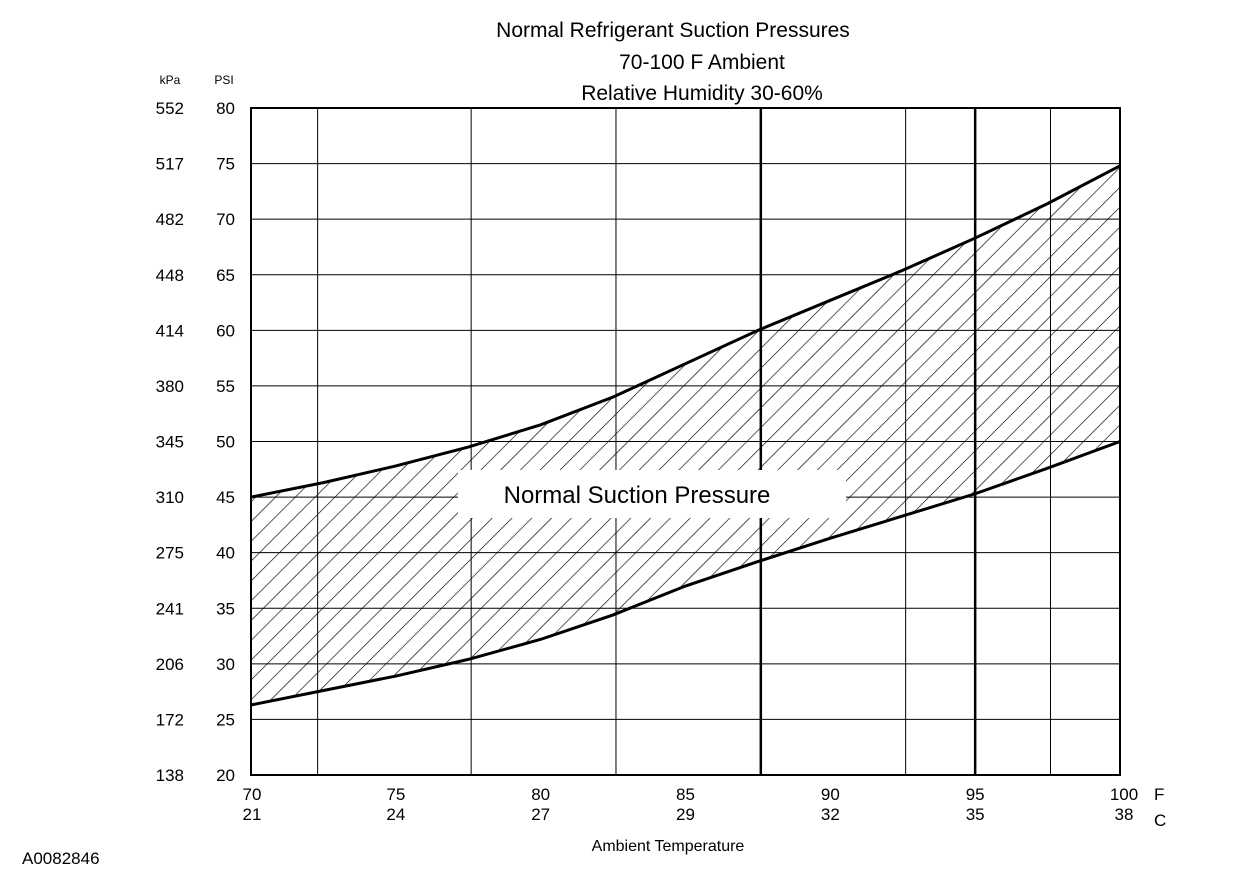 The width and height of the screenshot is (1248, 884). Describe the element at coordinates (225, 108) in the screenshot. I see `y-tick-label-psi: 80` at that location.